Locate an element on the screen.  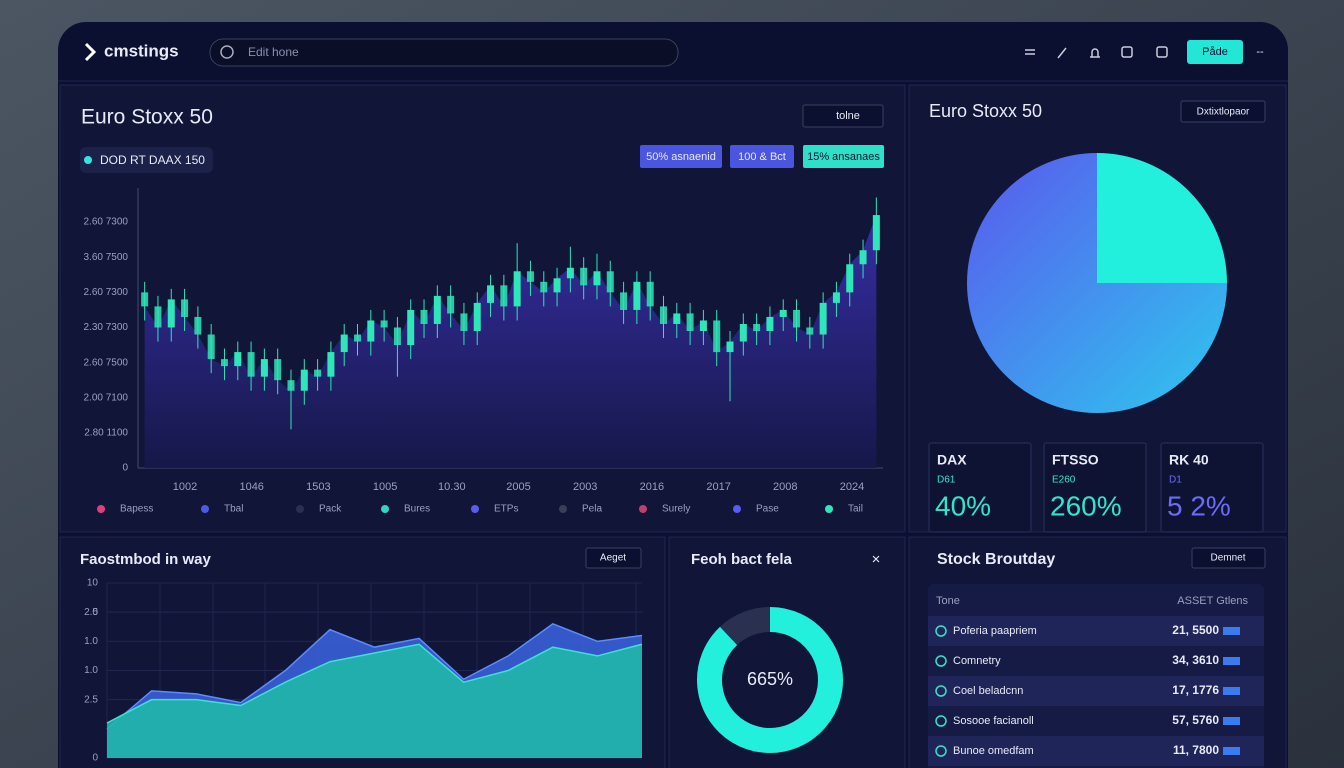
x-tick-label: 2024 is located at coordinates (852, 487).